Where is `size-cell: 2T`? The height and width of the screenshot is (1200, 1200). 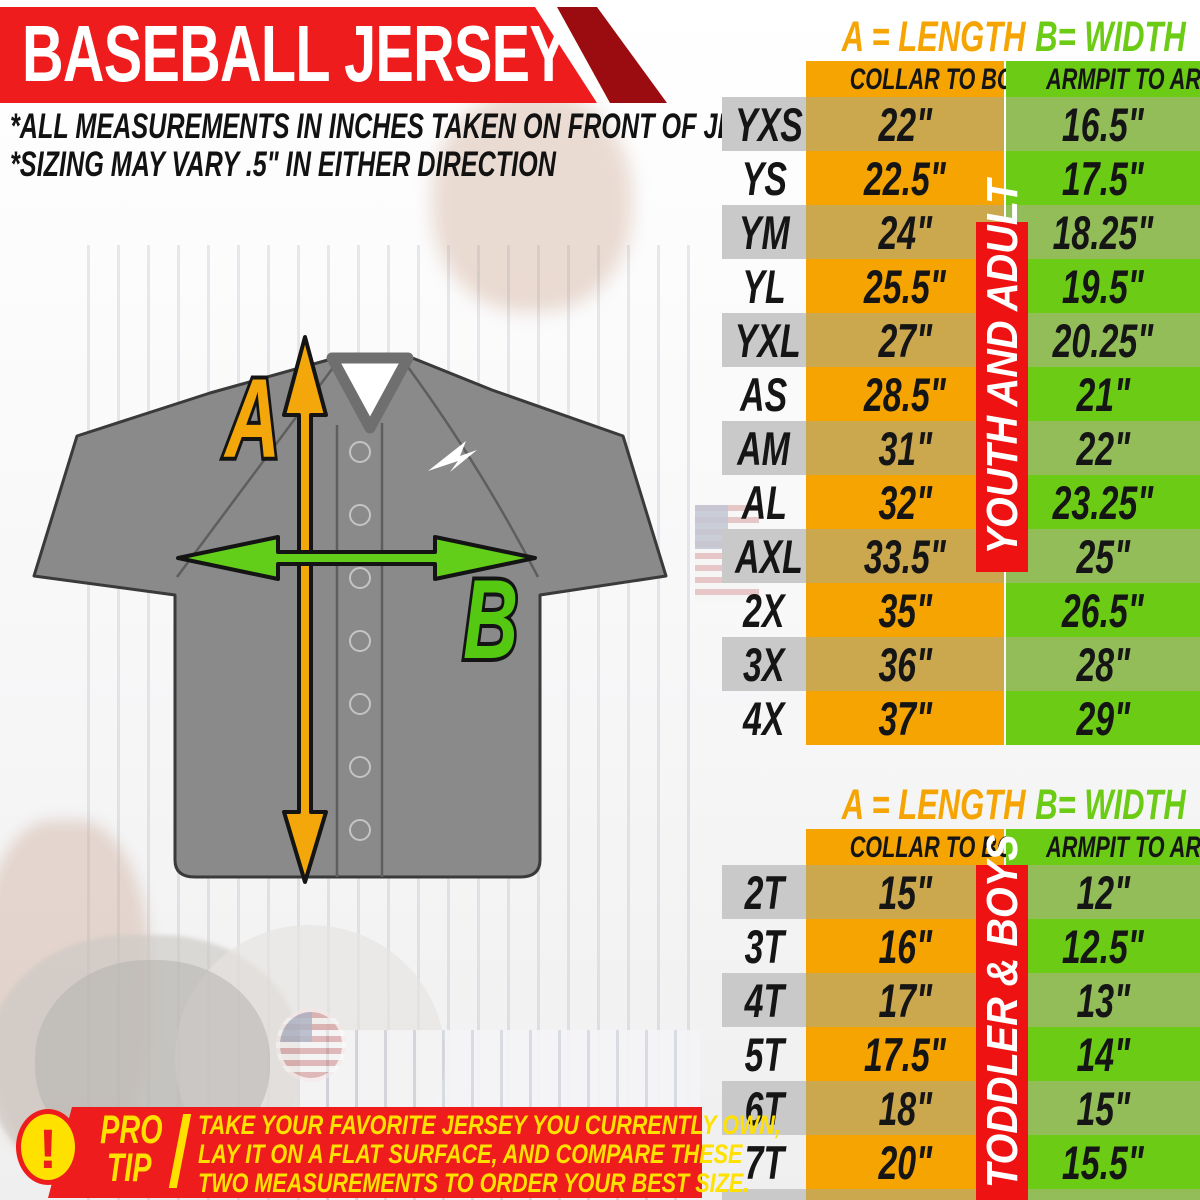 size-cell: 2T is located at coordinates (764, 892).